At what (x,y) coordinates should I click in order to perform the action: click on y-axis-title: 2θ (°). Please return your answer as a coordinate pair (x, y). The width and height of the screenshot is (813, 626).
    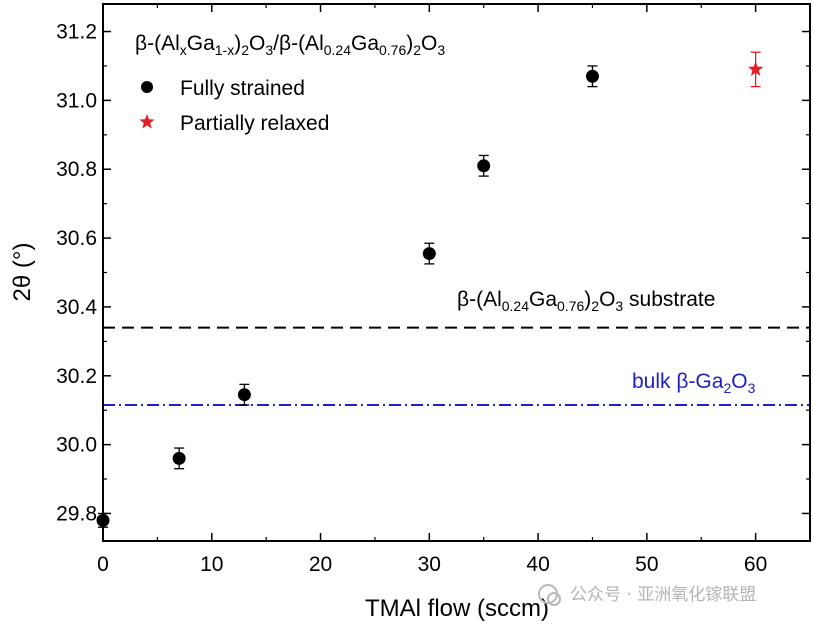
    Looking at the image, I should click on (22, 272).